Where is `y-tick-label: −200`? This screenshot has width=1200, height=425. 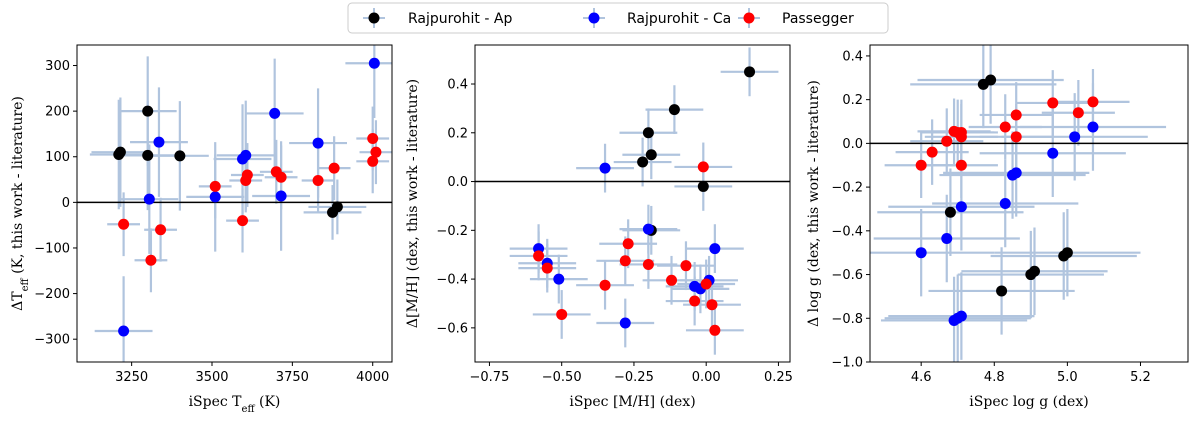
y-tick-label: −200 is located at coordinates (52, 294).